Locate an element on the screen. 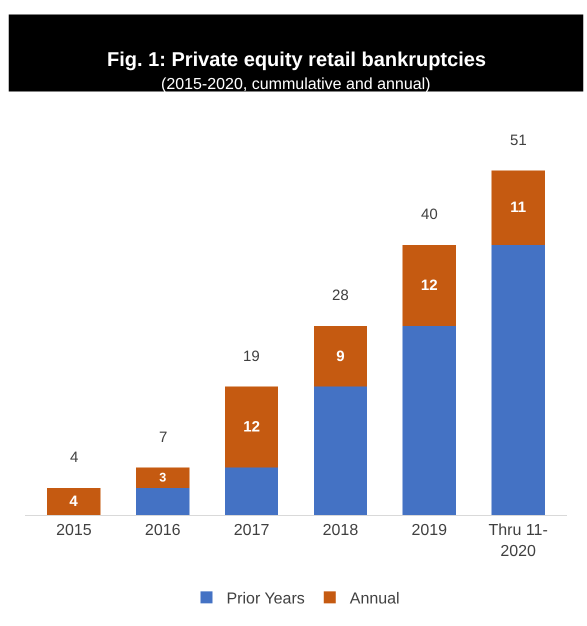 The height and width of the screenshot is (626, 587). data-label: 11 is located at coordinates (518, 207).